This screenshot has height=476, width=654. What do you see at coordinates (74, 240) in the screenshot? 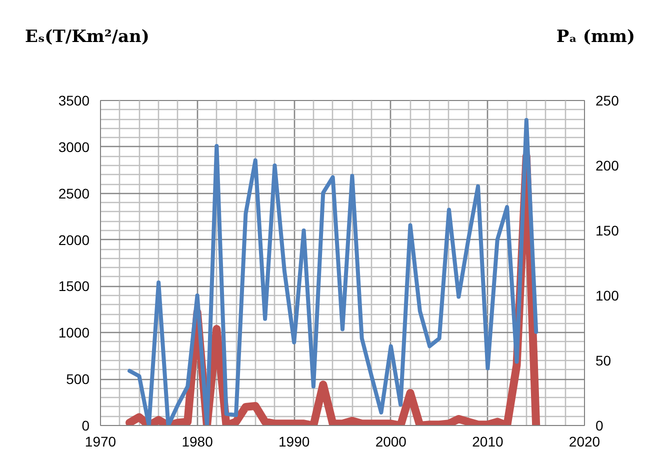
I see `y-tick-label: 2000` at bounding box center [74, 240].